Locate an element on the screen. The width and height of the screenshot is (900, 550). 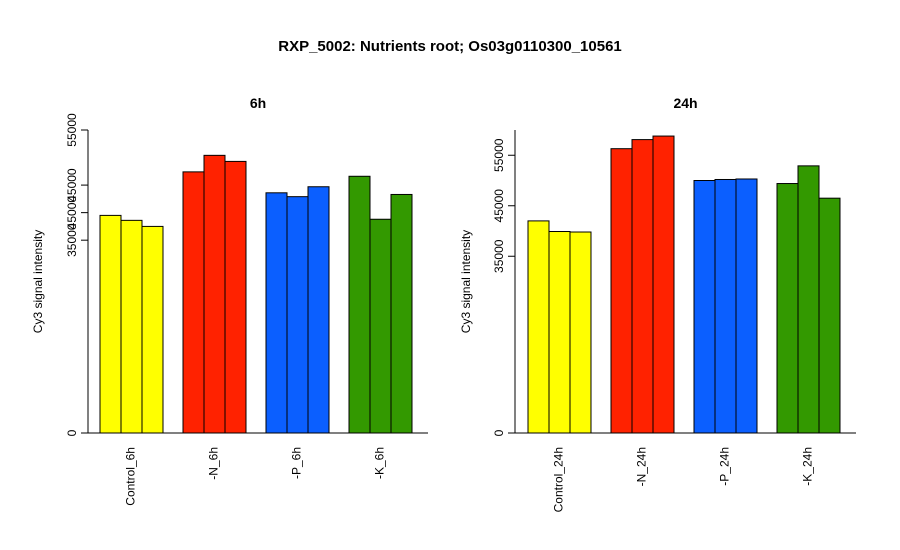
panel-title: 6h is located at coordinates (258, 103).